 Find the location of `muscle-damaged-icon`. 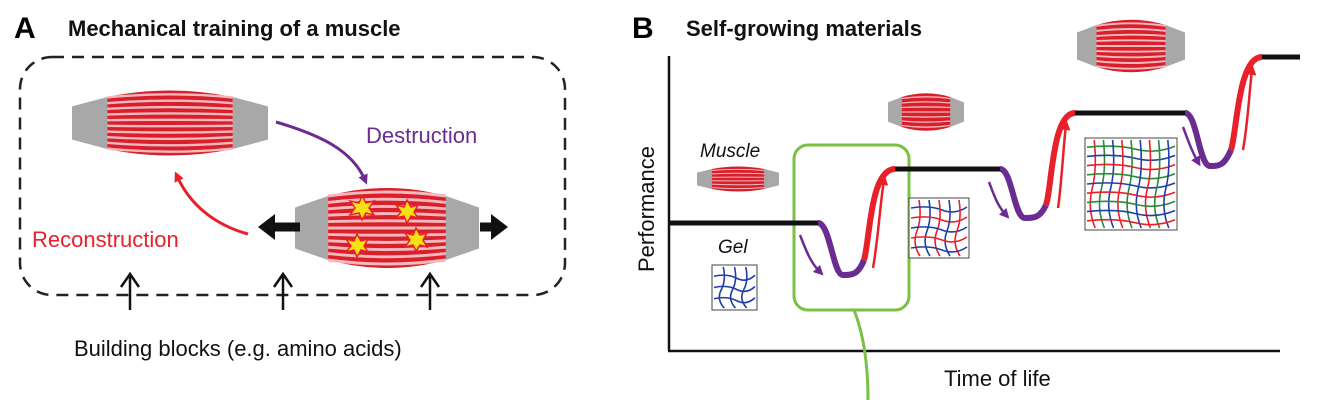

muscle-damaged-icon is located at coordinates (387, 228).